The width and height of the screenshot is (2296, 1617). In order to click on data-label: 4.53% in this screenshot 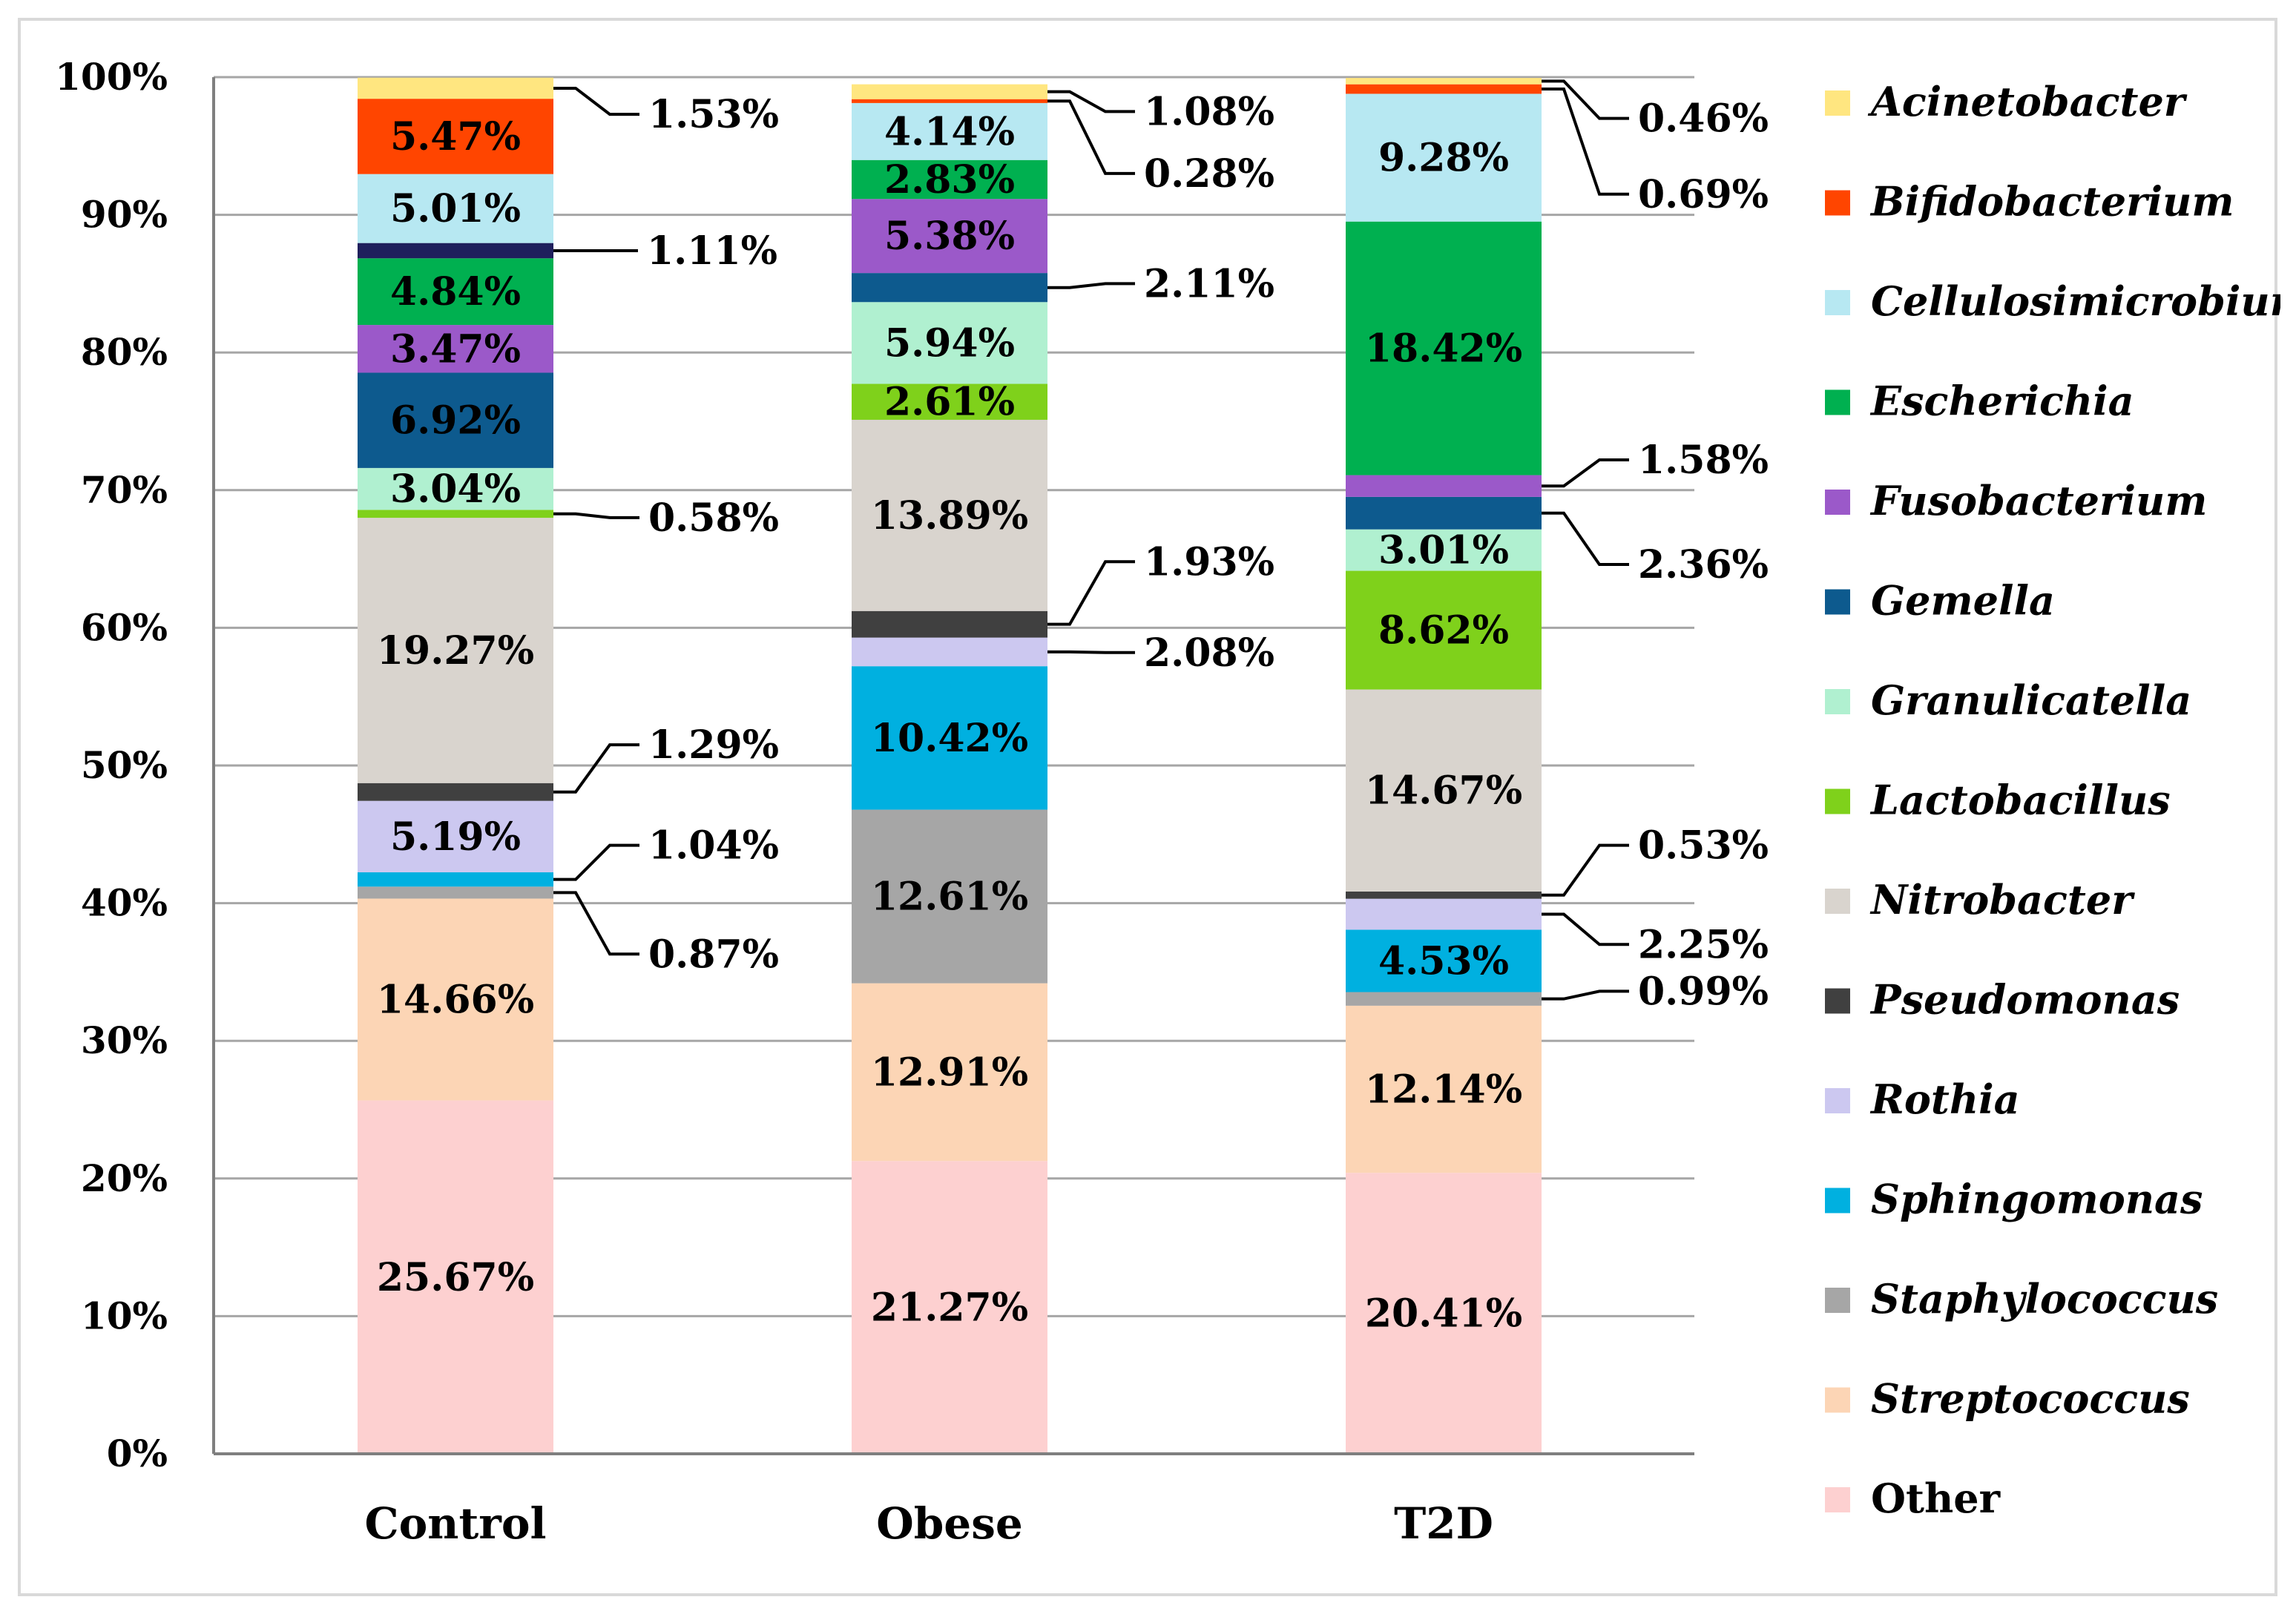, I will do `click(1443, 961)`.